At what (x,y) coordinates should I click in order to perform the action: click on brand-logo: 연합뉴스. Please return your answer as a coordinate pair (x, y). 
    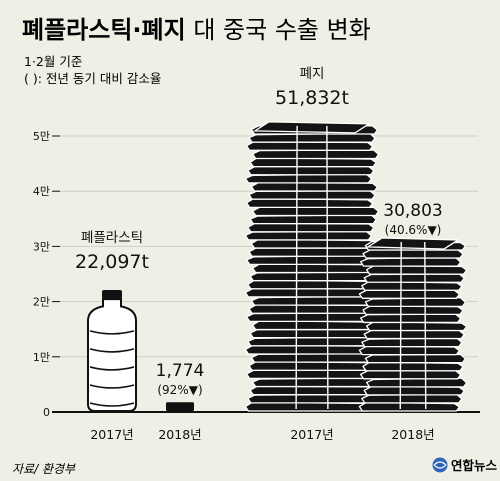
    Looking at the image, I should click on (465, 465).